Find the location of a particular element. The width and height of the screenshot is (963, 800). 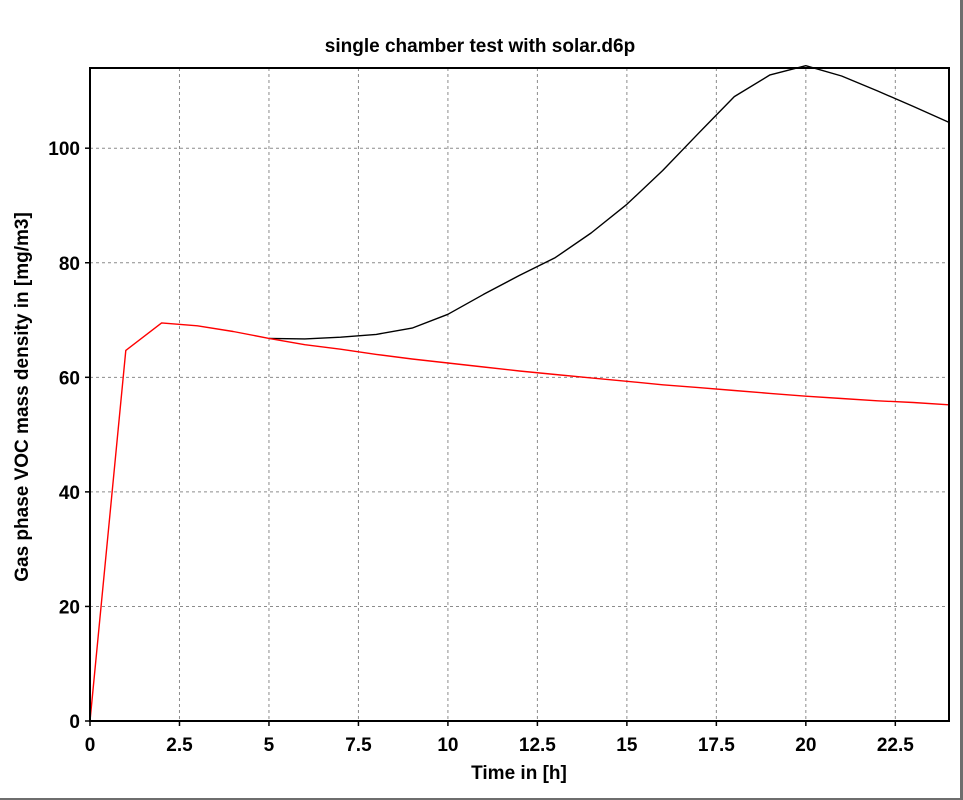

x-tick-label: 7.5 is located at coordinates (358, 745).